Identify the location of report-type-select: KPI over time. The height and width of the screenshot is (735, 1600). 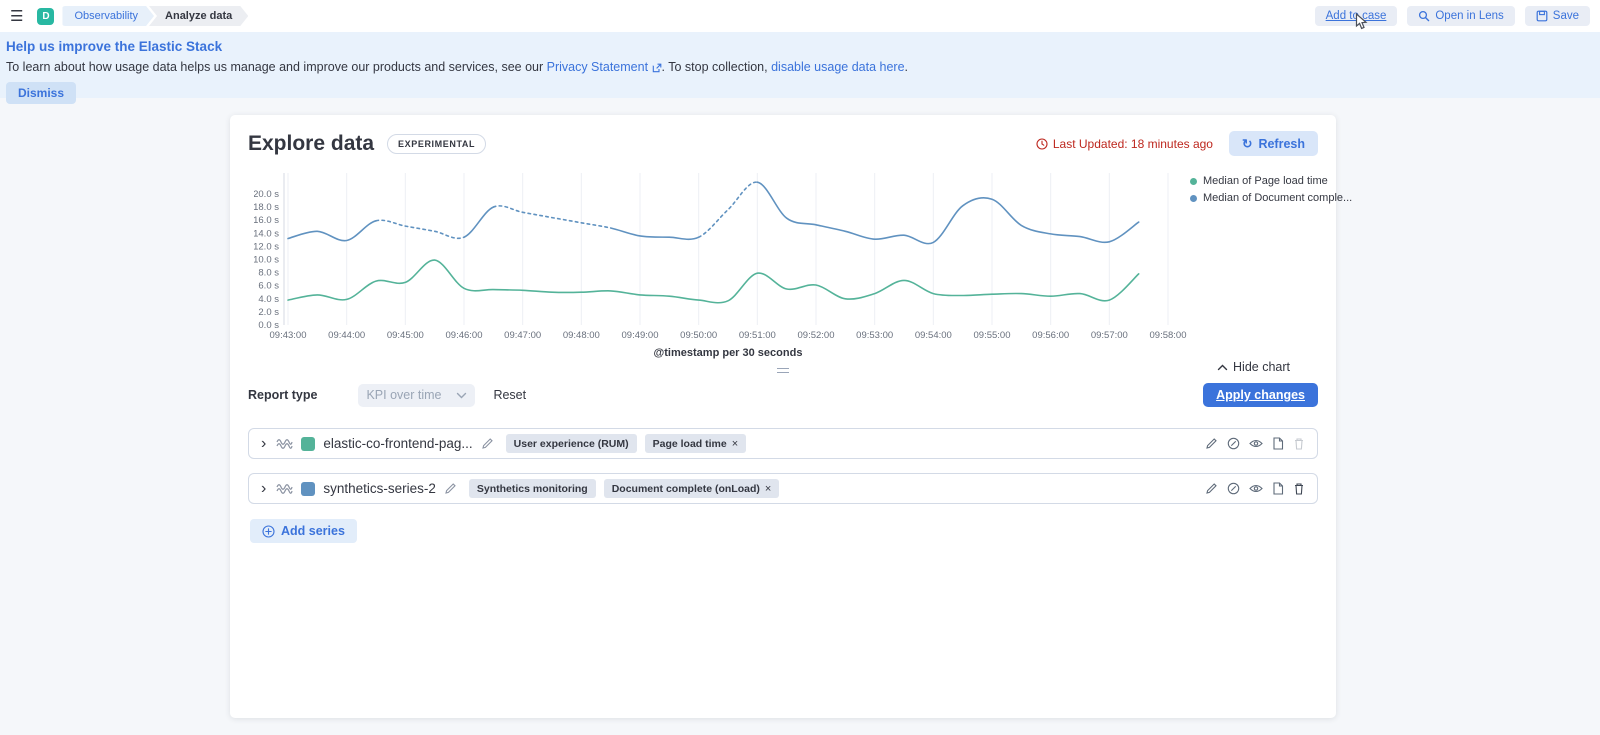
(417, 395).